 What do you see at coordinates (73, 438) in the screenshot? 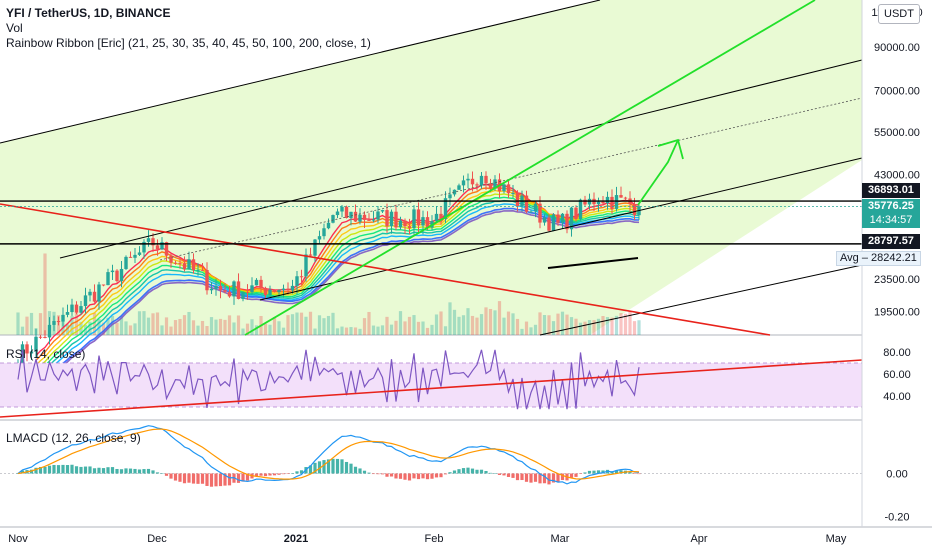
I see `lmacd-legend: LMACD (12, 26, close, 9)` at bounding box center [73, 438].